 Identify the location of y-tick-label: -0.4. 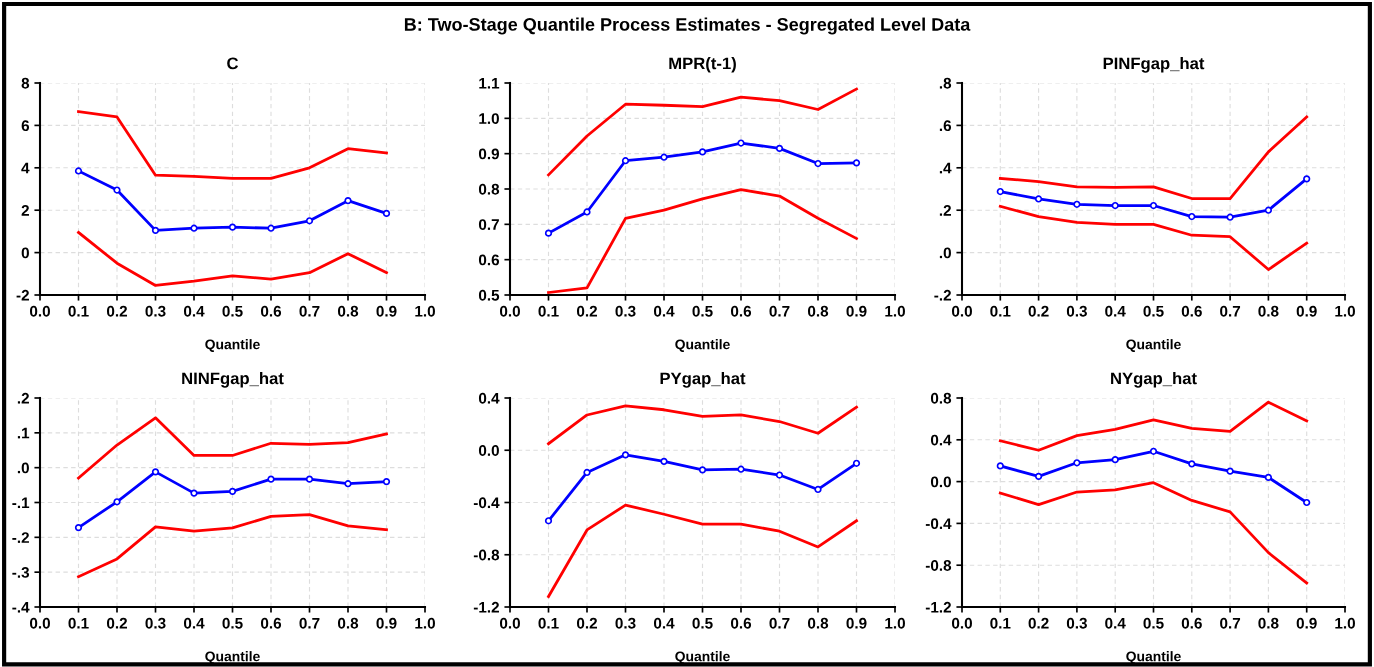
(938, 524).